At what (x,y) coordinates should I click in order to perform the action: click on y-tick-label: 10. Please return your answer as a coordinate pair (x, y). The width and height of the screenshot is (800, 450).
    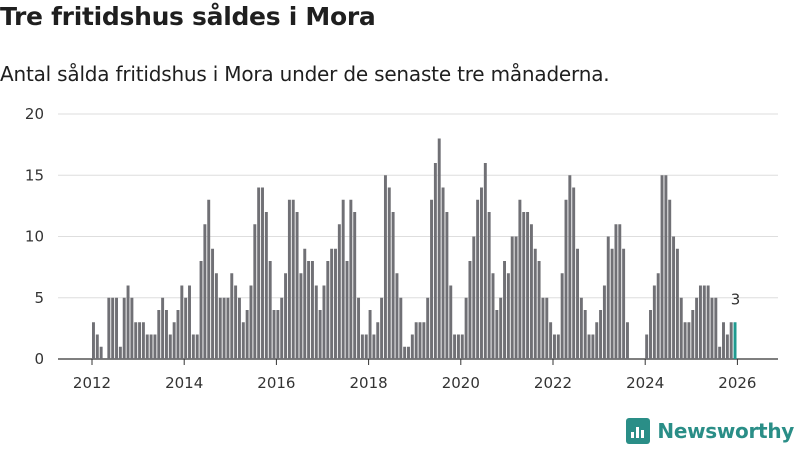
    Looking at the image, I should click on (34, 237).